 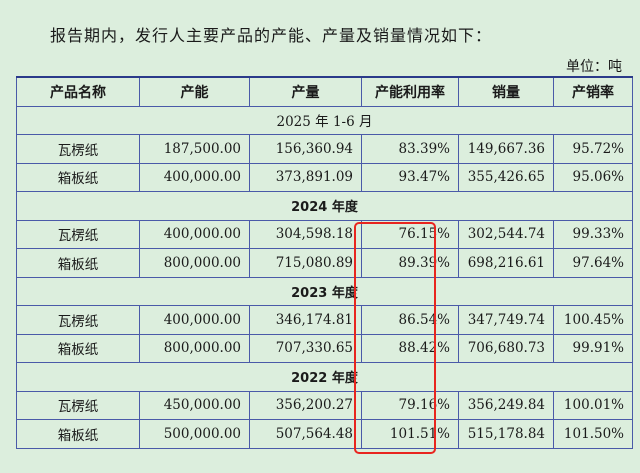 I want to click on cell-sales: 347,749.74, so click(x=506, y=320).